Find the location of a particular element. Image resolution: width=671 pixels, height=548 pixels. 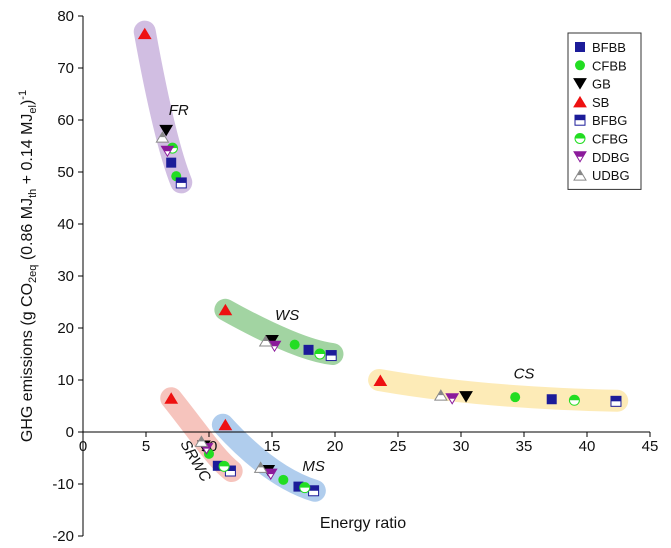

y-axis-label-part: -1 is located at coordinates (23, 95).